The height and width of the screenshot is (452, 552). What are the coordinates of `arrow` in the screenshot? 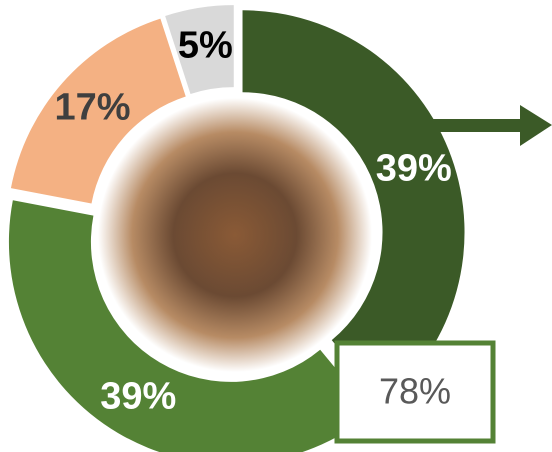 It's located at (488, 125).